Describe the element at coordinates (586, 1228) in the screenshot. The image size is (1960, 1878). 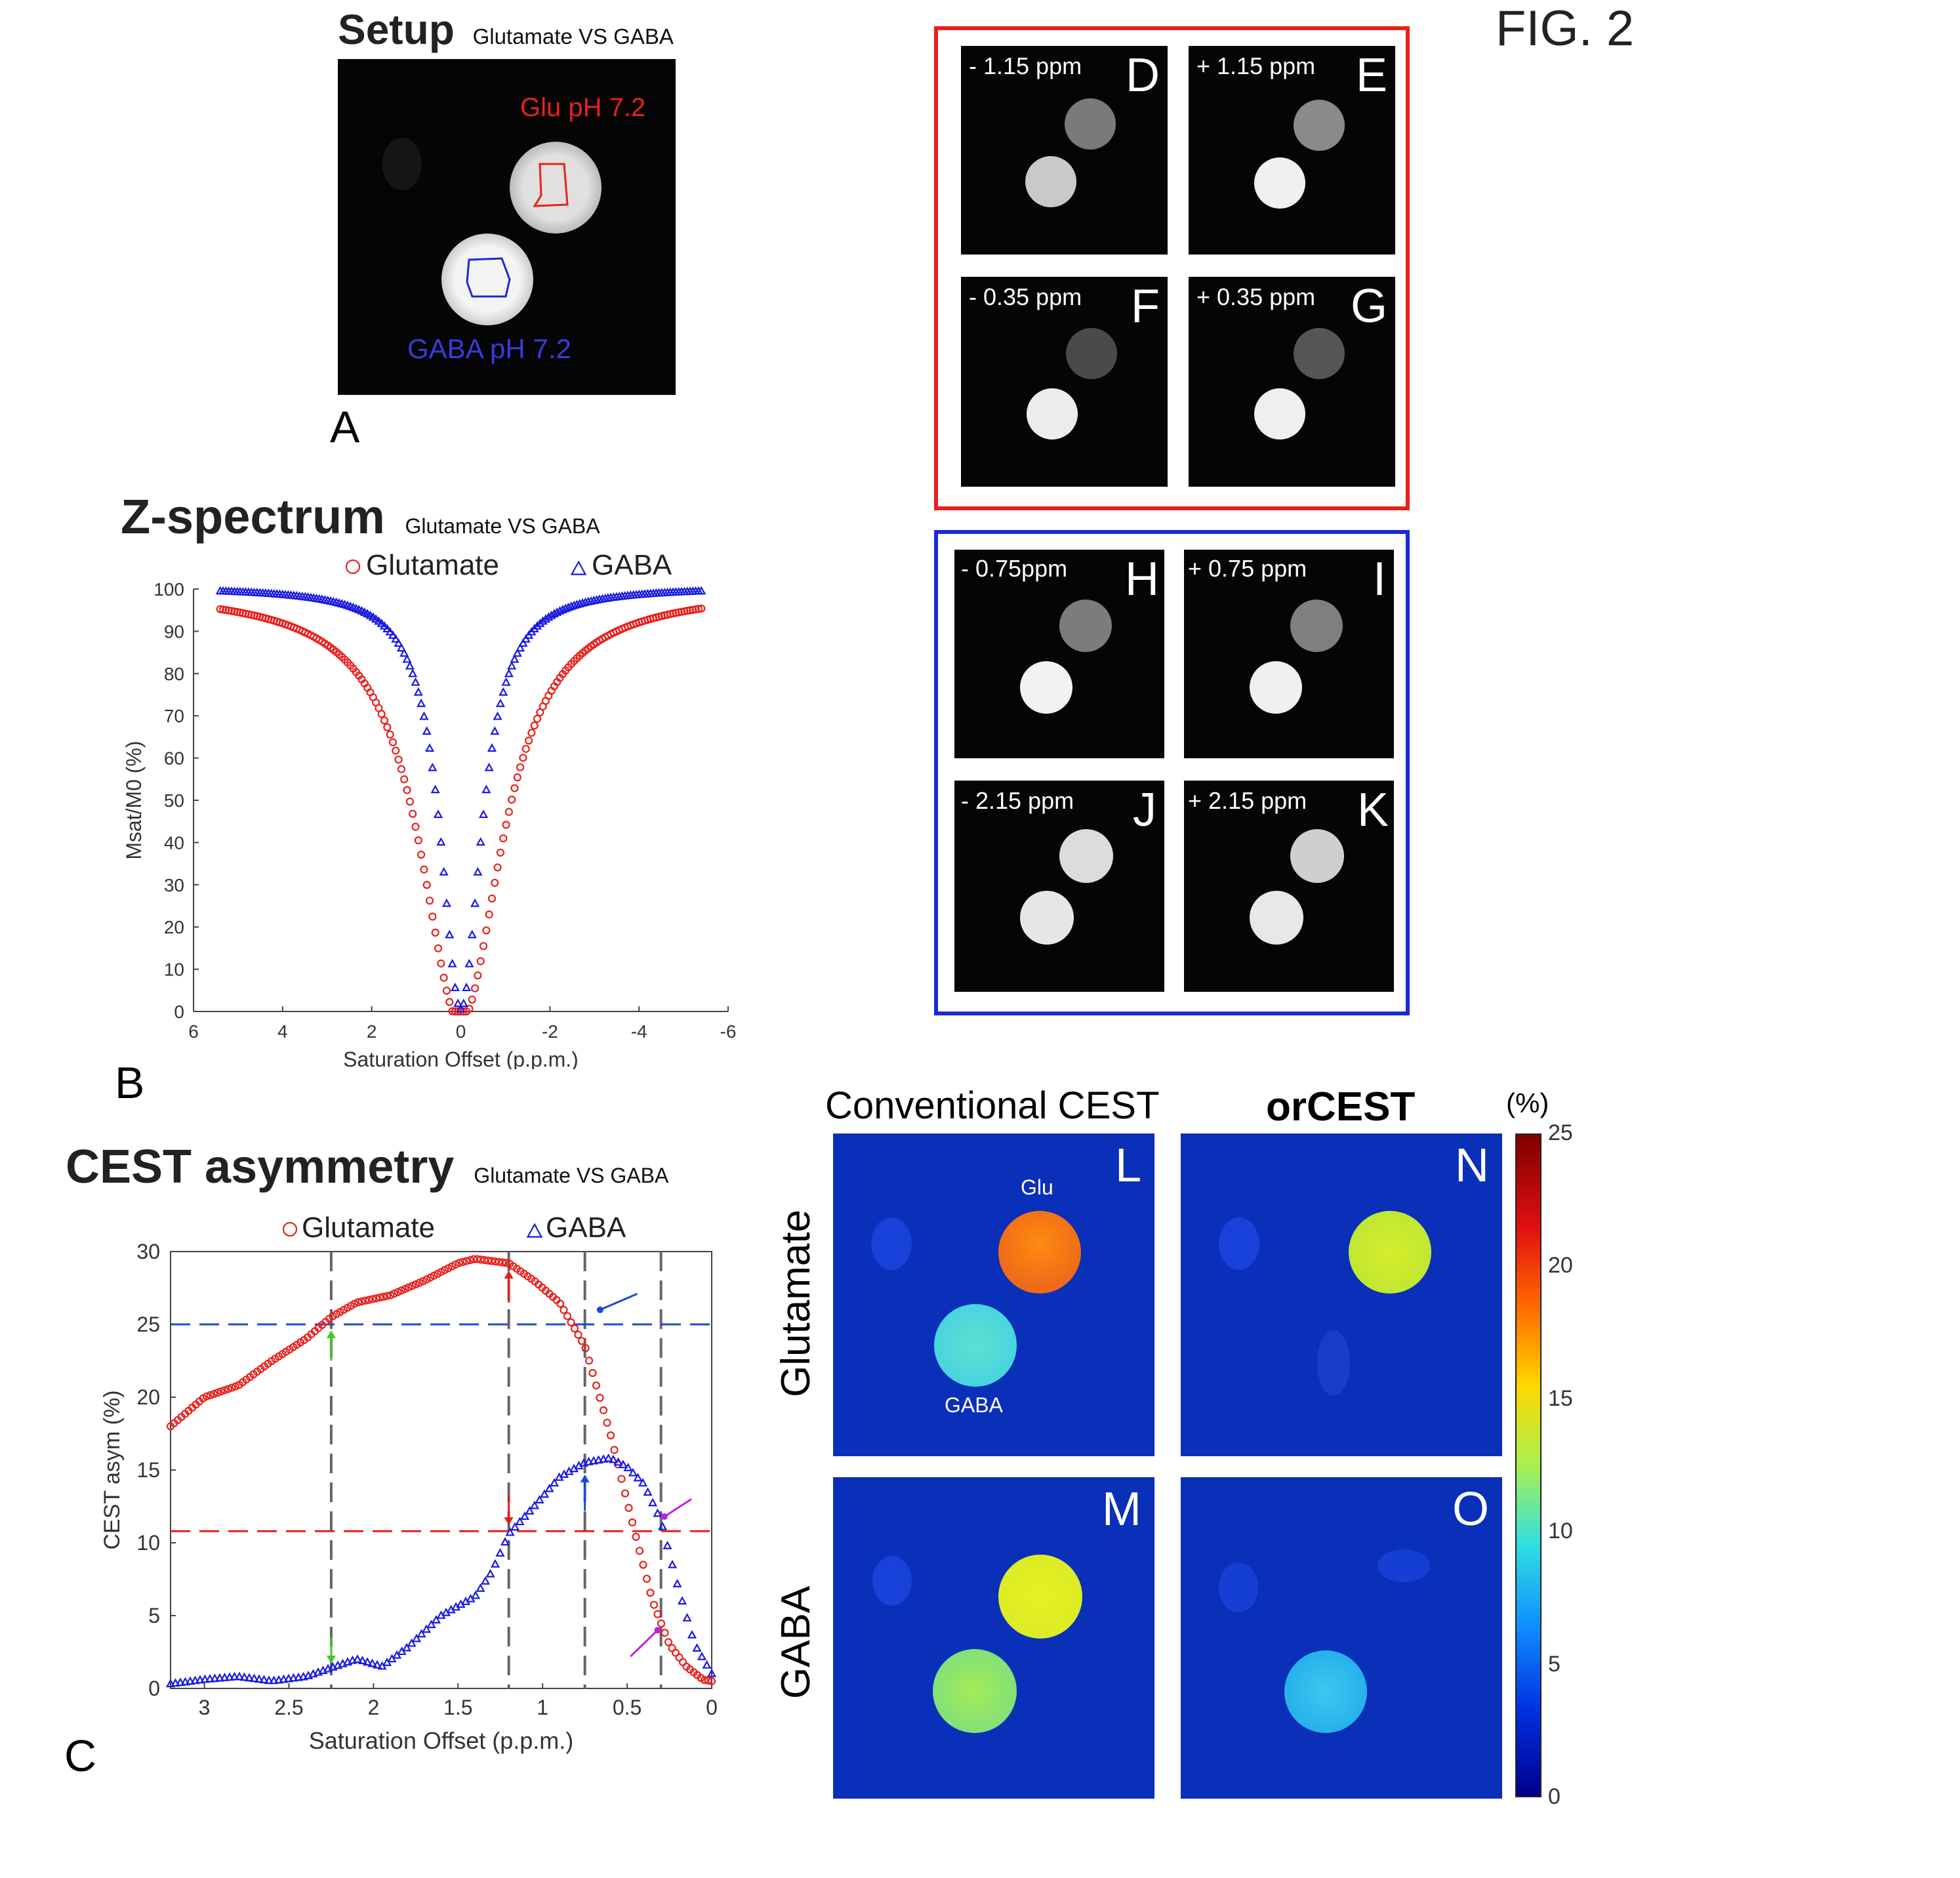
I see `legend-gaba-label: GABA` at that location.